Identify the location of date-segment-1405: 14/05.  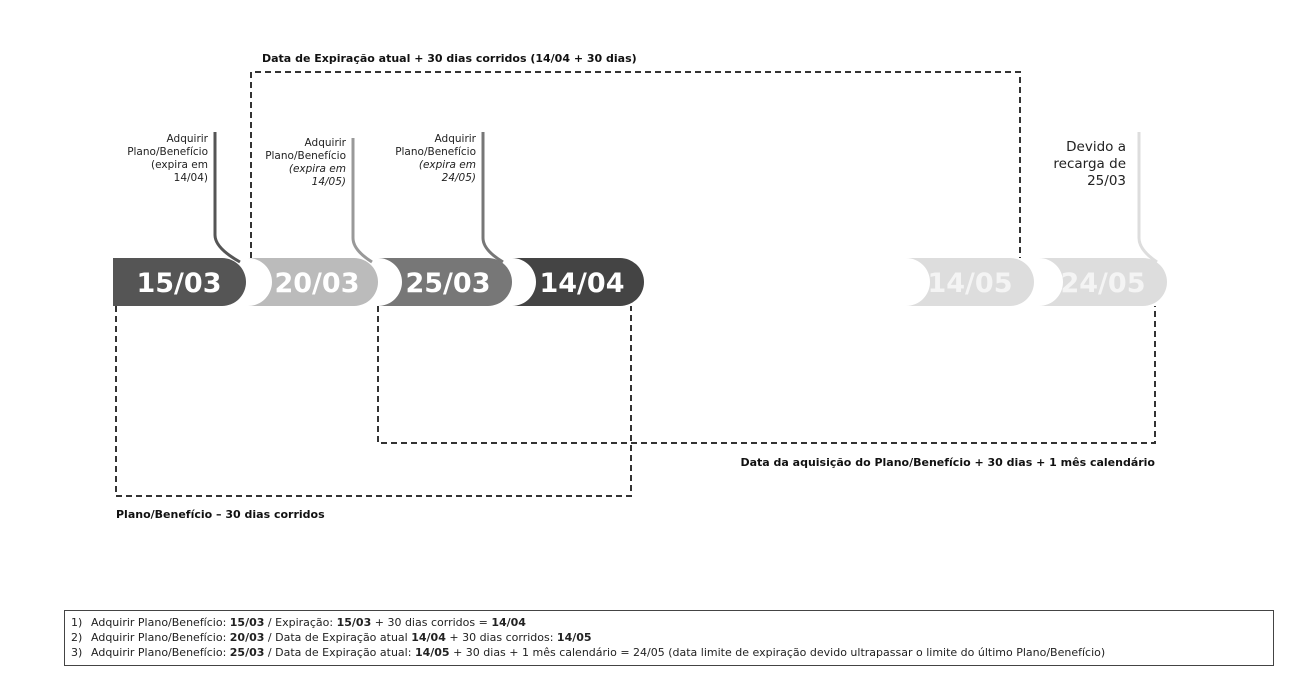
(970, 282).